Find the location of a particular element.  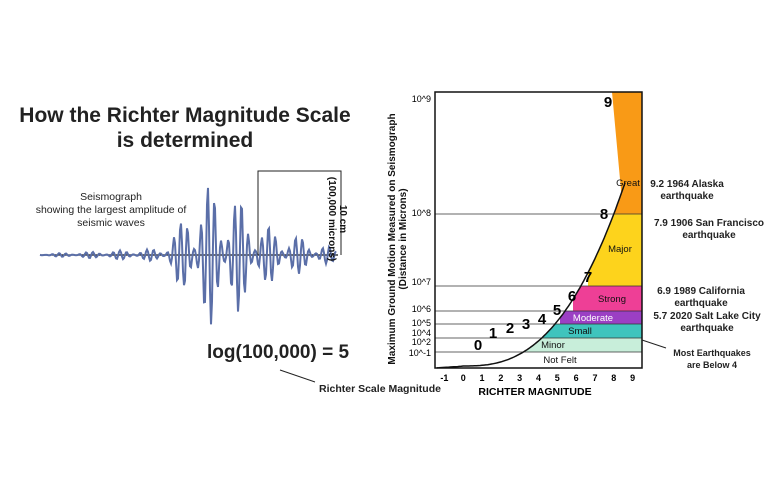

y-tick-label: 10^8 is located at coordinates (421, 213).